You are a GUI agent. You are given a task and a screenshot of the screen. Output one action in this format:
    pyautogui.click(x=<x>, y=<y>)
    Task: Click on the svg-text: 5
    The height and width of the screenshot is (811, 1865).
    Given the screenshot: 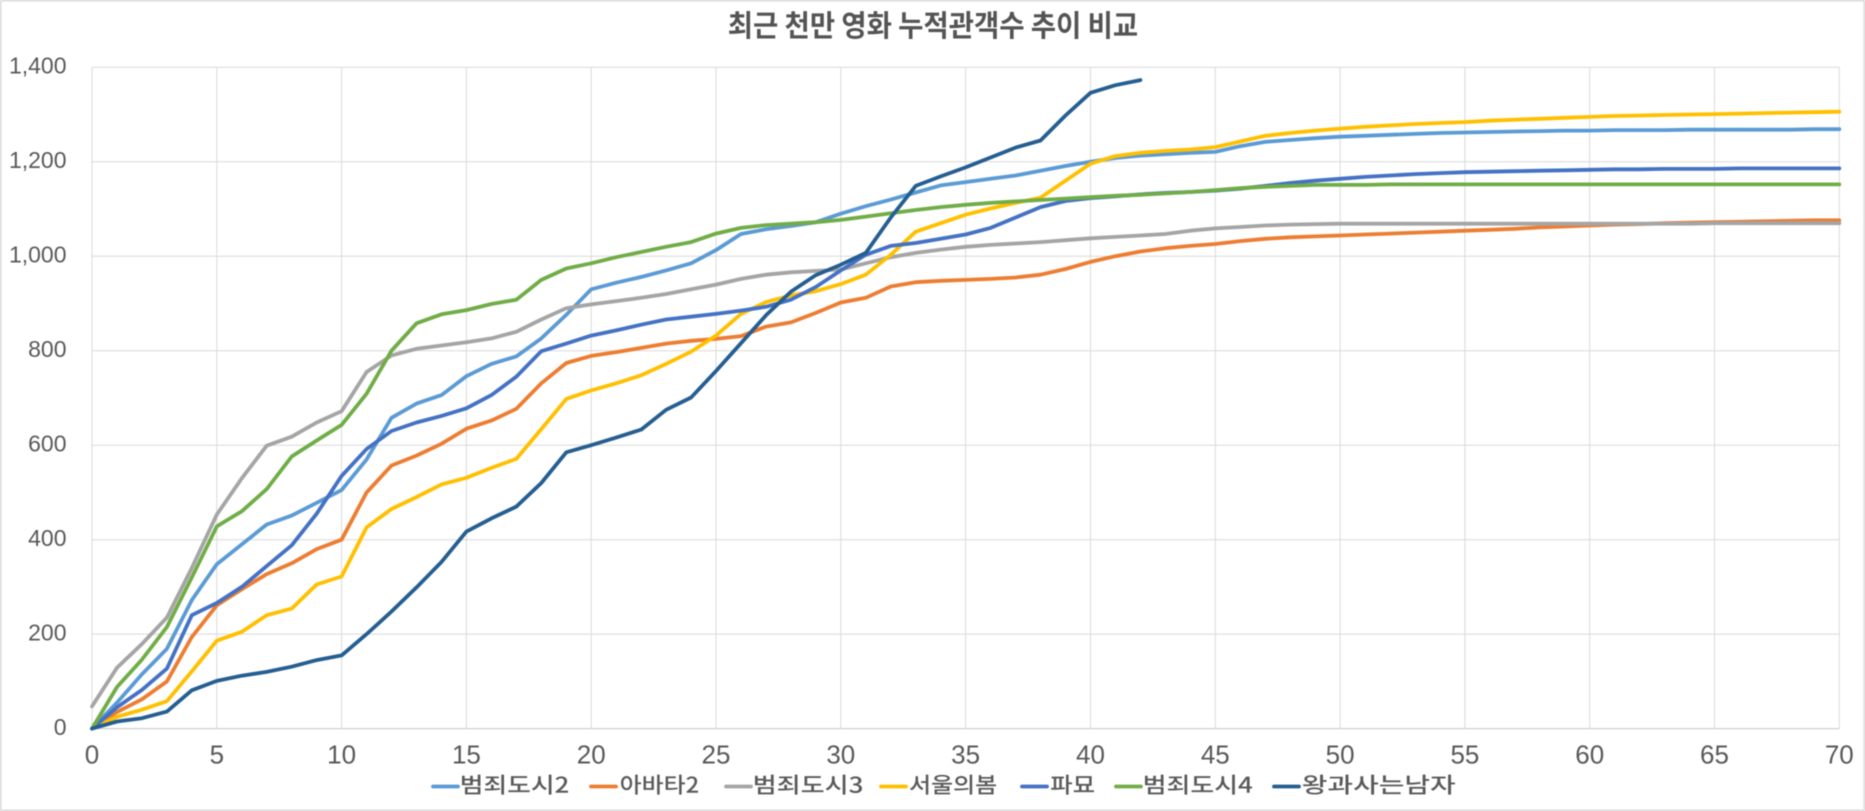 What is the action you would take?
    pyautogui.click(x=217, y=754)
    